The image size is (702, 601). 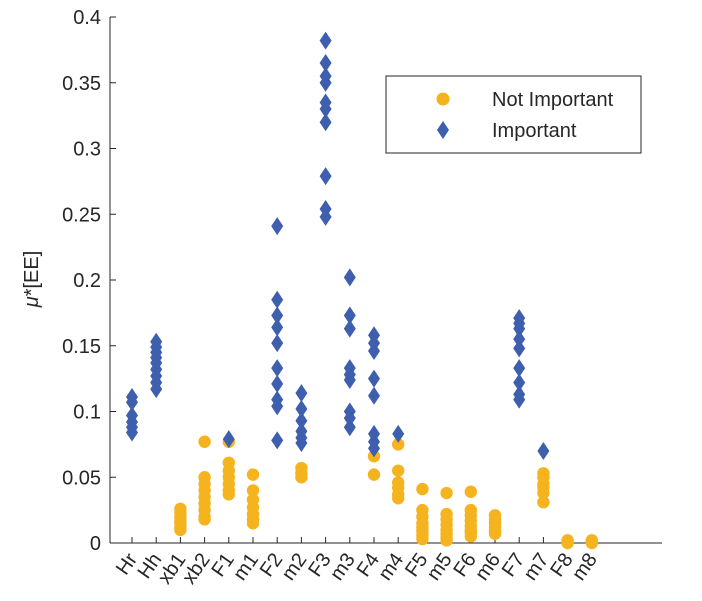 I want to click on y-axis-label-text: μ*[EE], so click(x=32, y=280).